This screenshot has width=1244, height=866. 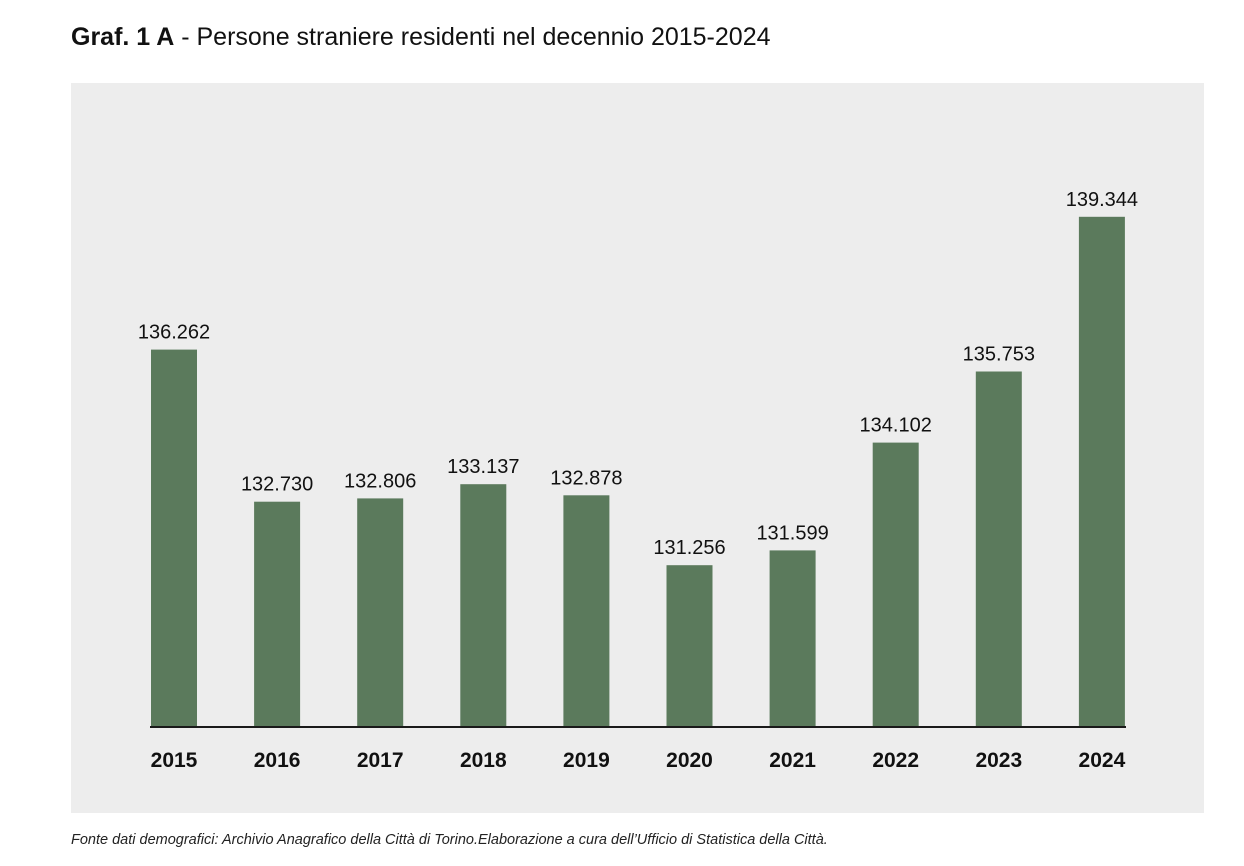 I want to click on bar-2015, so click(x=174, y=538).